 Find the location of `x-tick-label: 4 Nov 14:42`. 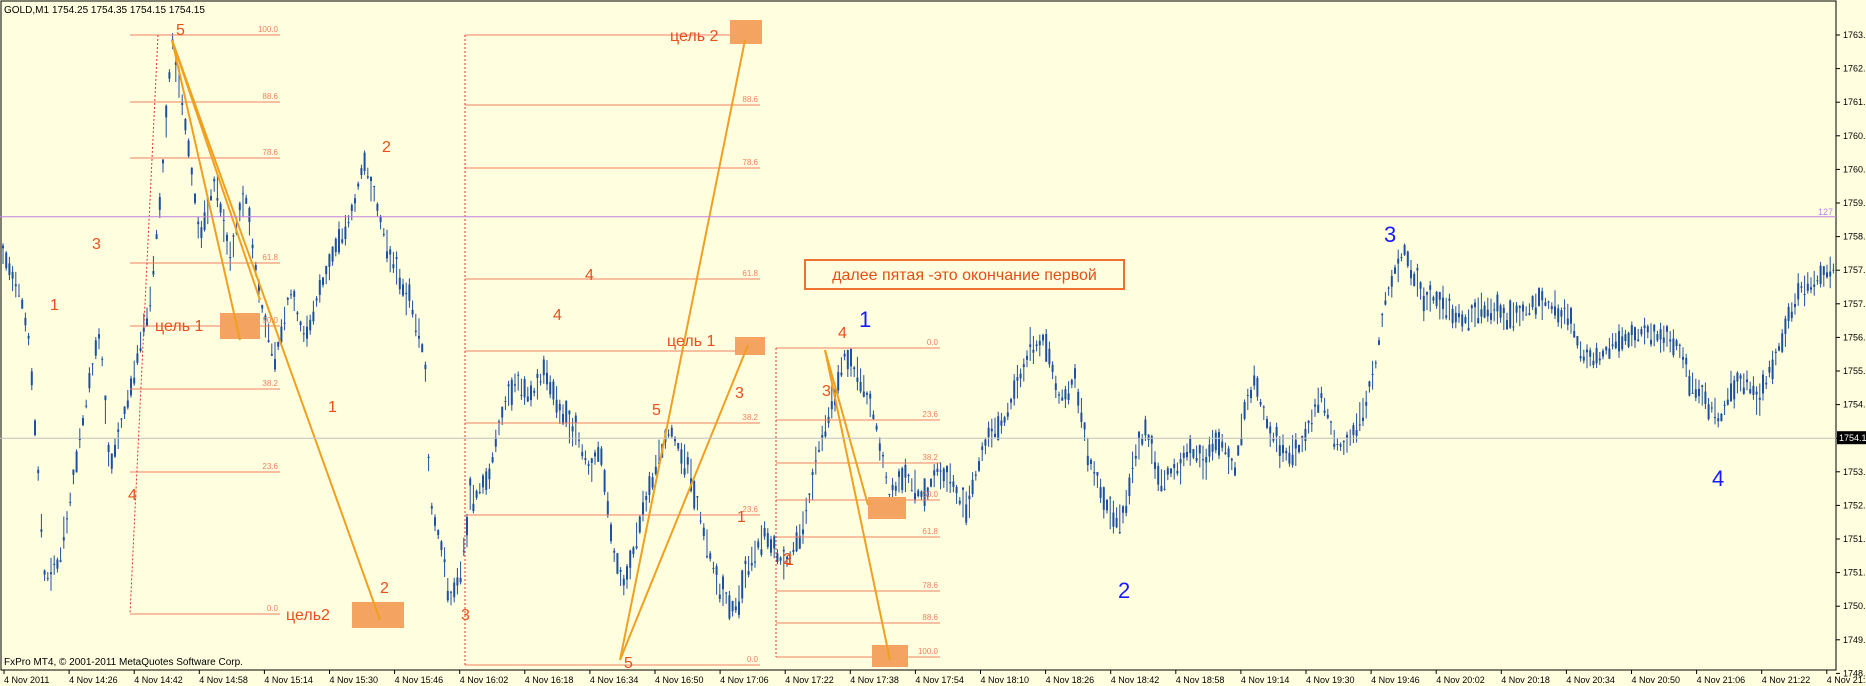

x-tick-label: 4 Nov 14:42 is located at coordinates (158, 680).